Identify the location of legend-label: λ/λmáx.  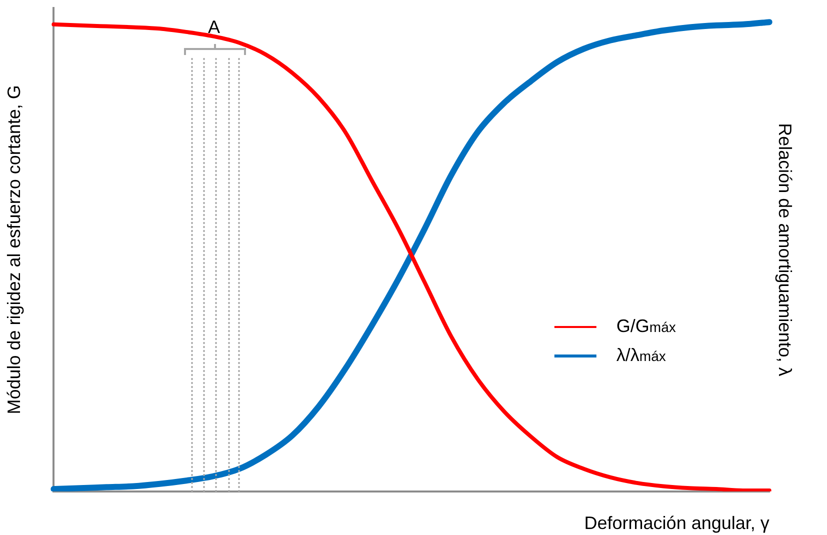
(641, 355).